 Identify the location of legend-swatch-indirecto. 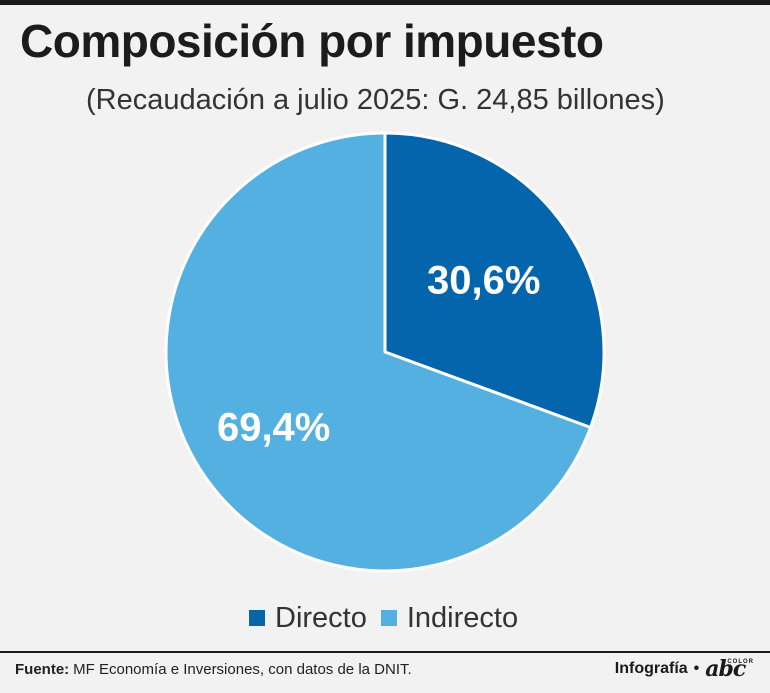
(388, 618).